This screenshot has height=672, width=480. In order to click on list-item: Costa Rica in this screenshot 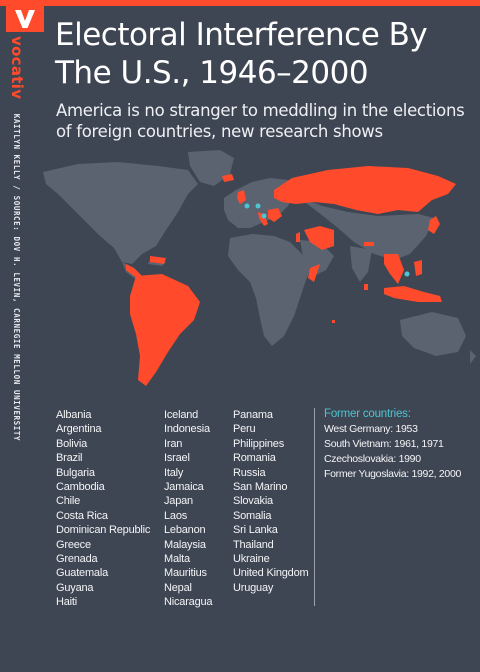, I will do `click(82, 515)`.